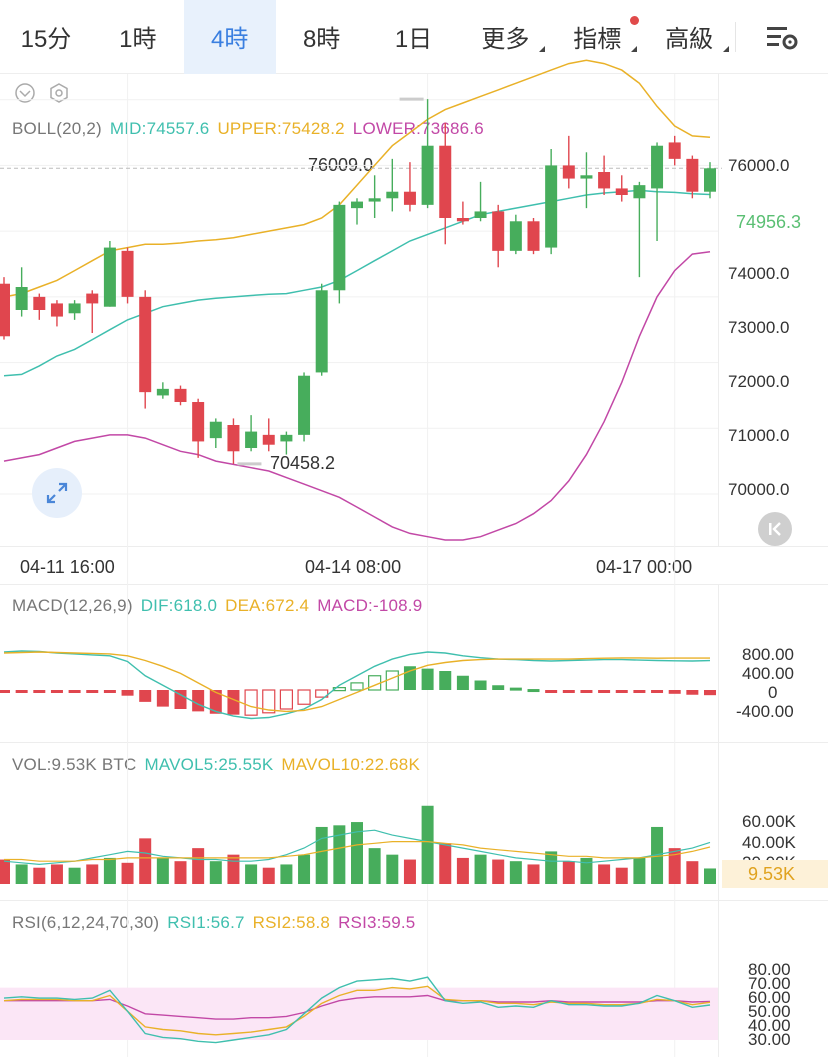  What do you see at coordinates (414, 37) in the screenshot?
I see `tab-1d: 1日` at bounding box center [414, 37].